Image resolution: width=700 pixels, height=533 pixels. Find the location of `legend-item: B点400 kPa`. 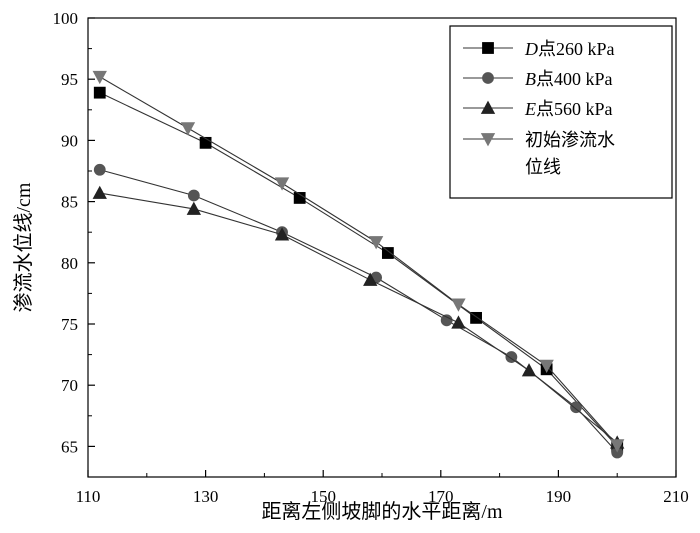

legend-item: B点400 kPa is located at coordinates (538, 79).